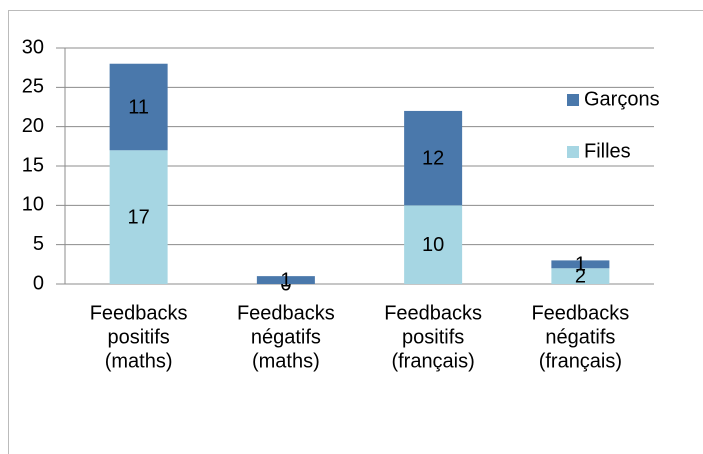 Image resolution: width=703 pixels, height=454 pixels. Describe the element at coordinates (285, 284) in the screenshot. I see `data-label: 0` at that location.